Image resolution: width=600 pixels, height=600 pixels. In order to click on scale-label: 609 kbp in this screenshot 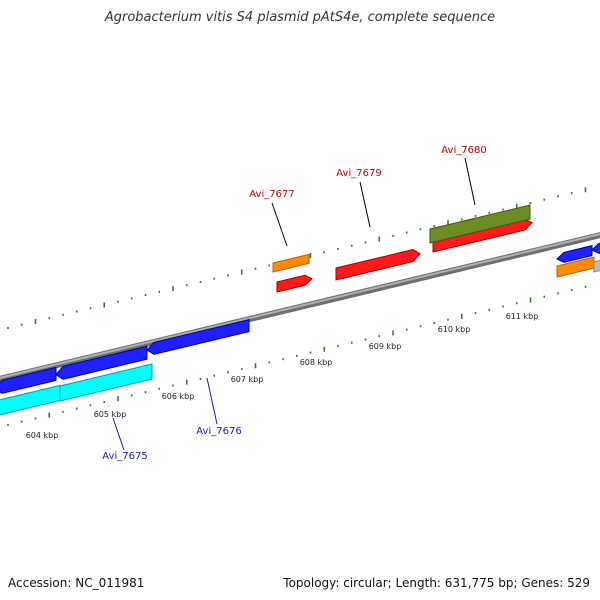, I will do `click(385, 346)`.